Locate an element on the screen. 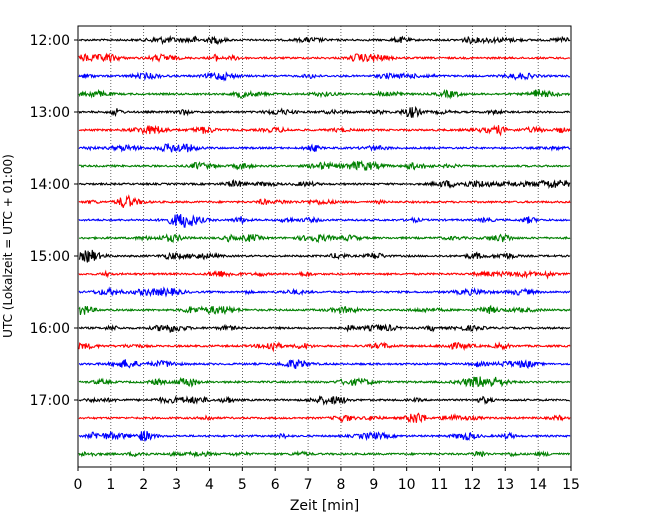 This screenshot has height=520, width=650. x-tick-label: 14 is located at coordinates (538, 485).